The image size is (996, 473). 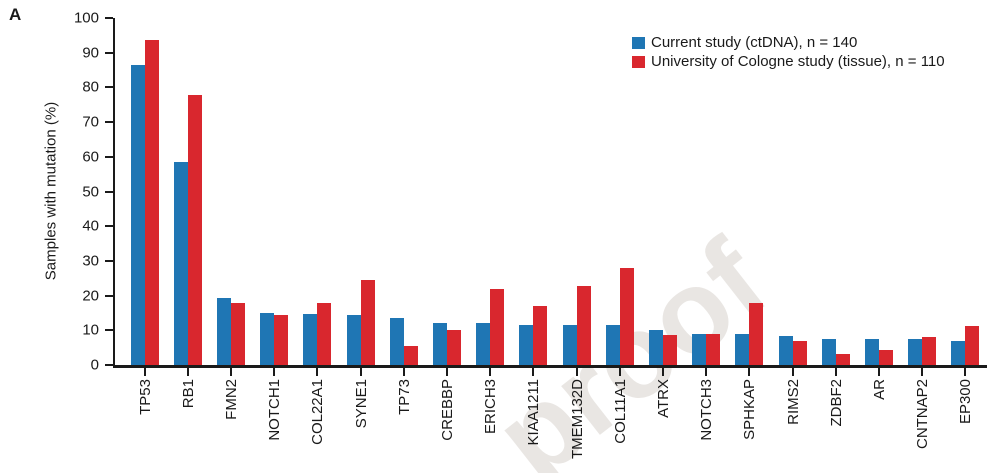 I want to click on bar-tissue-FMN2, so click(x=238, y=333).